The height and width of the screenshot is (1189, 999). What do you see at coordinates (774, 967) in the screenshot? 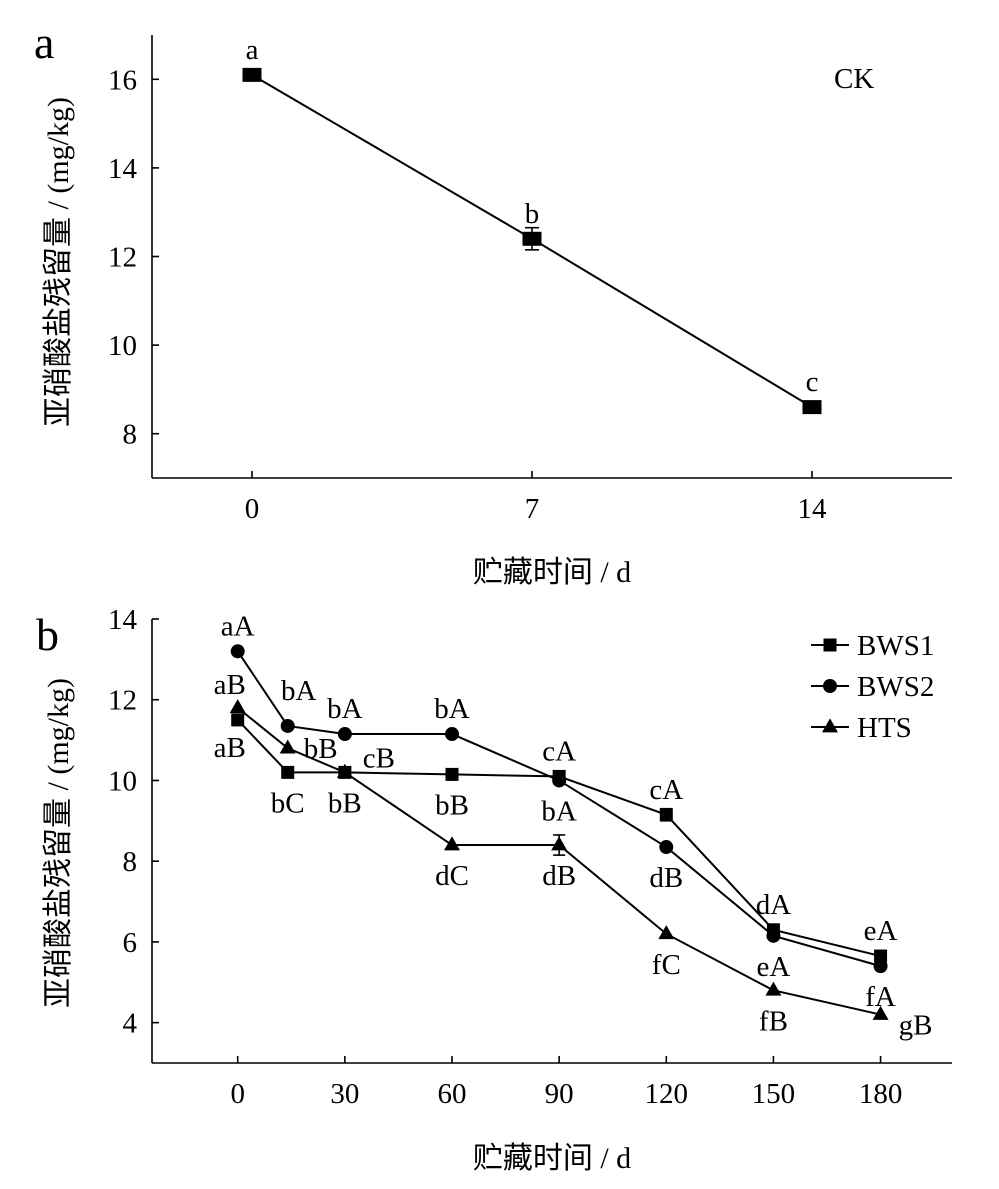
I see `bws2-significance-label-150: eA` at bounding box center [774, 967].